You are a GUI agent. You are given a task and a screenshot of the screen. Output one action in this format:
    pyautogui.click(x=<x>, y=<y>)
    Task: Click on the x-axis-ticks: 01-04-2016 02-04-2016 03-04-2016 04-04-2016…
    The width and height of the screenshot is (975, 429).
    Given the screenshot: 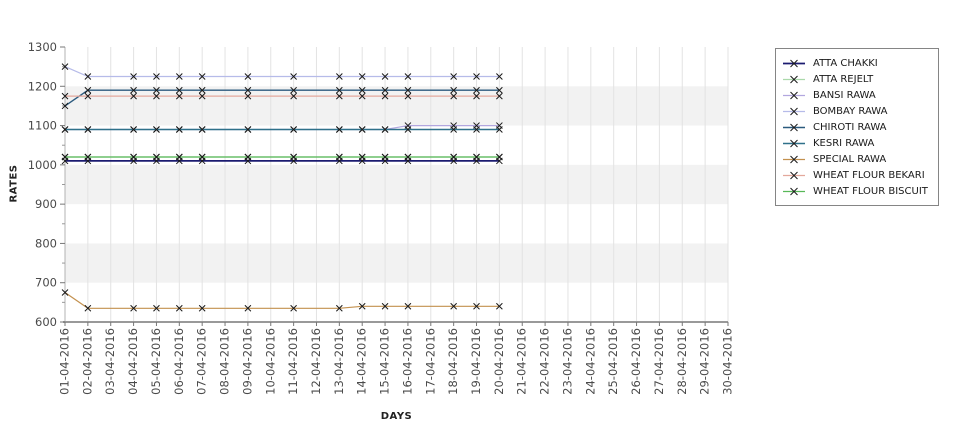 What is the action you would take?
    pyautogui.click(x=396, y=358)
    